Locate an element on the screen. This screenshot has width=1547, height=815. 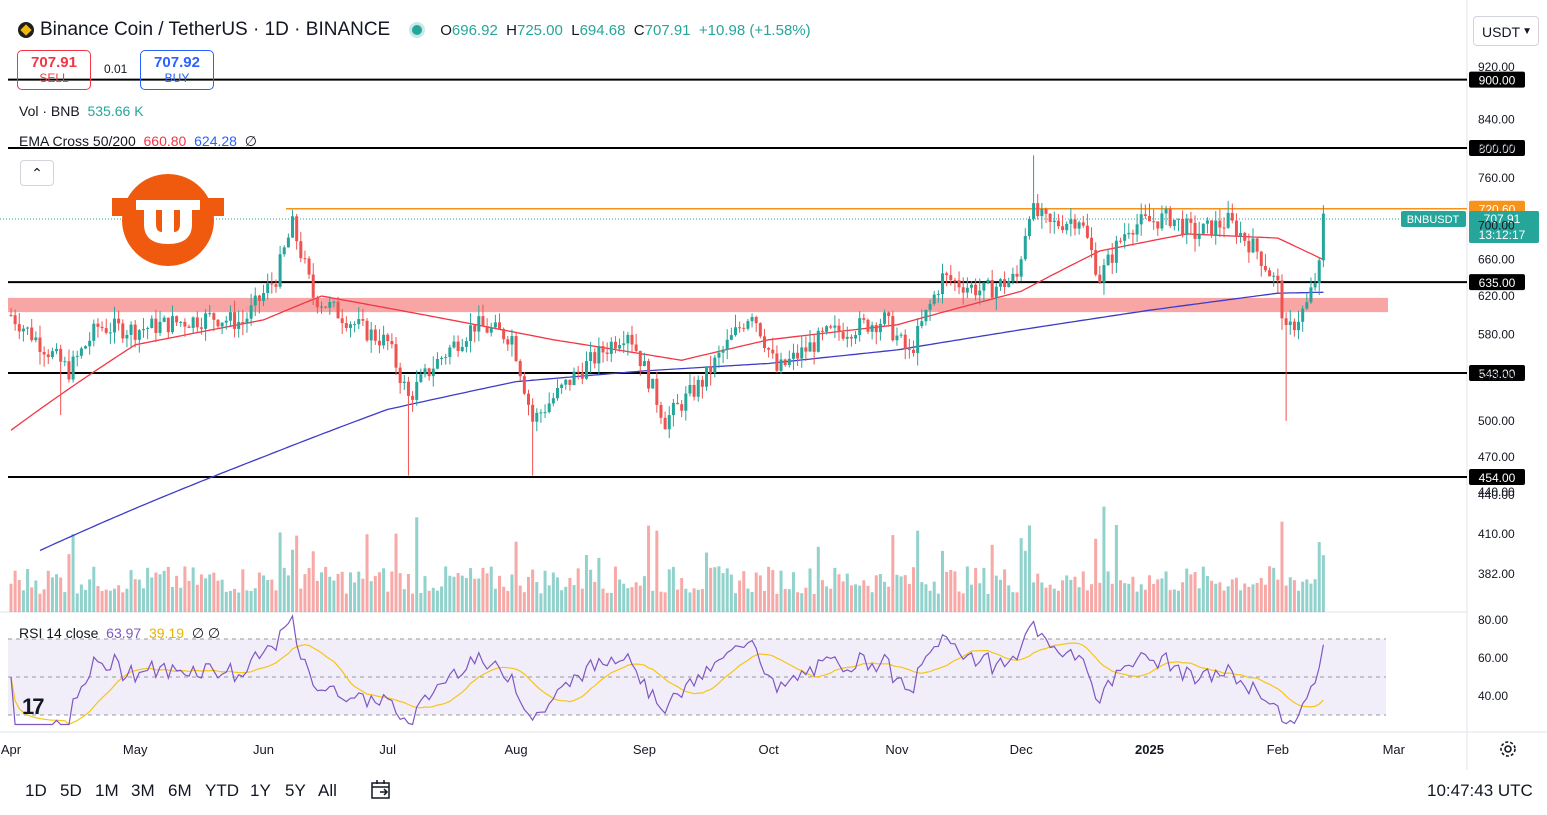
collapse-legend-button: ⌃ is located at coordinates (37, 173).